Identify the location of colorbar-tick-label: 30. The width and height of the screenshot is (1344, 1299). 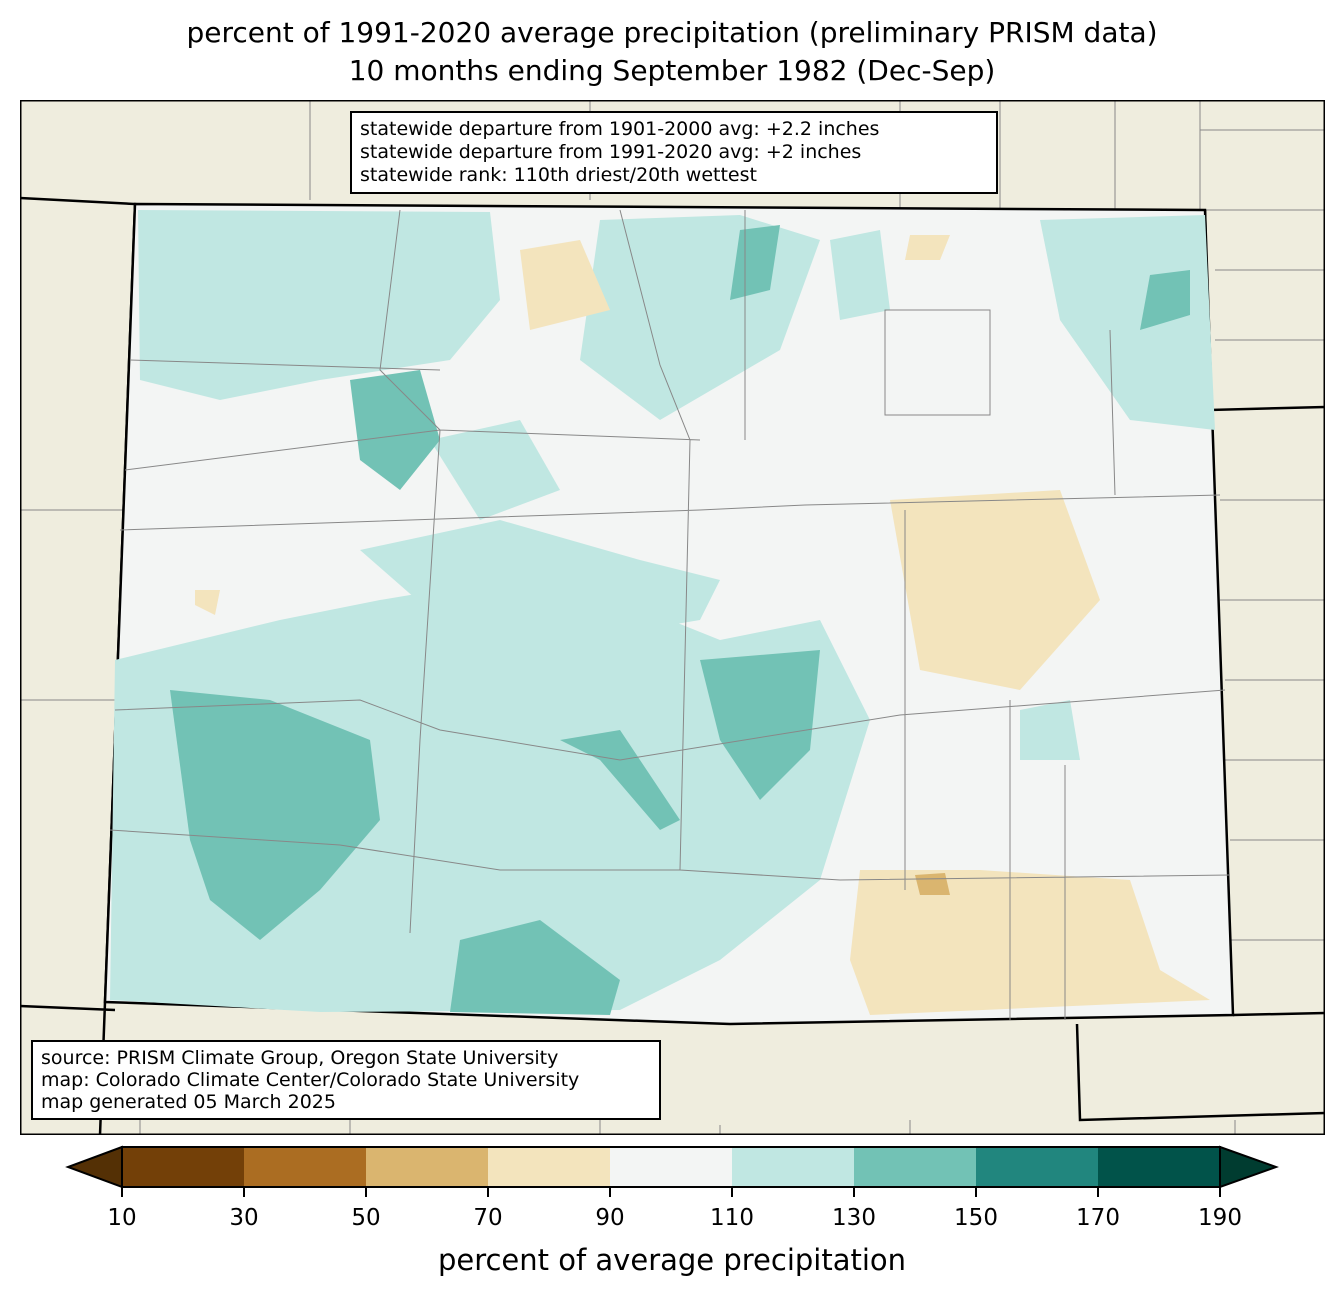
(244, 1218).